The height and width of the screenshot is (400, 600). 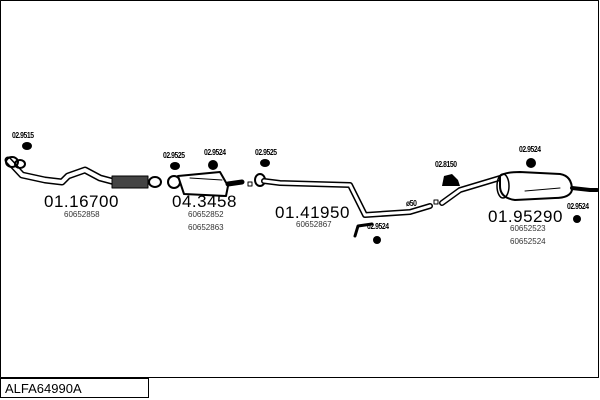 What do you see at coordinates (312, 212) in the screenshot?
I see `part-number: 01.41950` at bounding box center [312, 212].